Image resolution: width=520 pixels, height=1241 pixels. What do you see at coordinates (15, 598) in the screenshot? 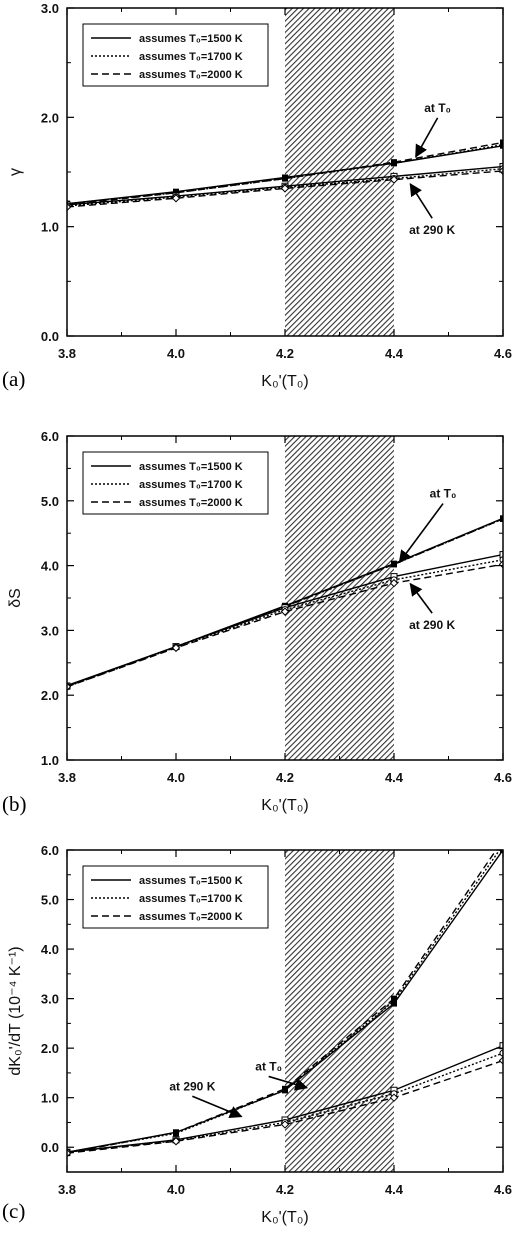
I see `y-axis-label: δS` at bounding box center [15, 598].